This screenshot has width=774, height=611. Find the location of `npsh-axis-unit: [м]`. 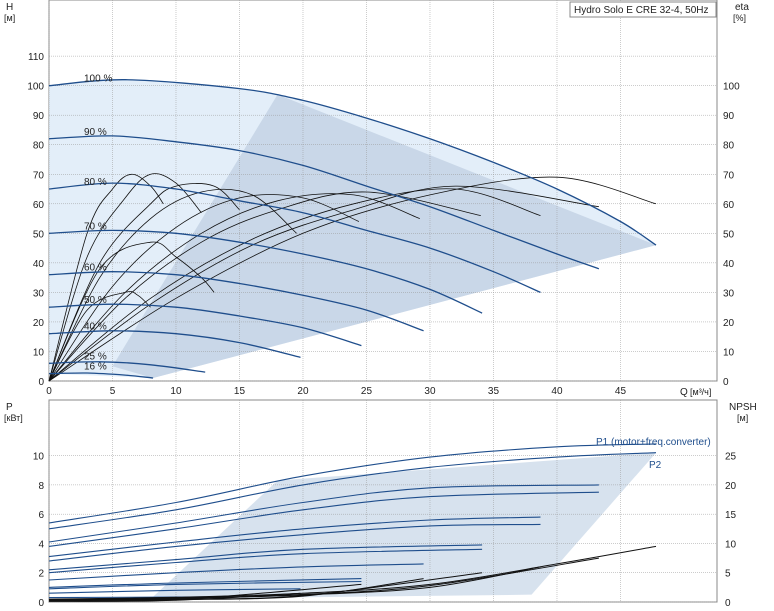

npsh-axis-unit: [м] is located at coordinates (742, 418).